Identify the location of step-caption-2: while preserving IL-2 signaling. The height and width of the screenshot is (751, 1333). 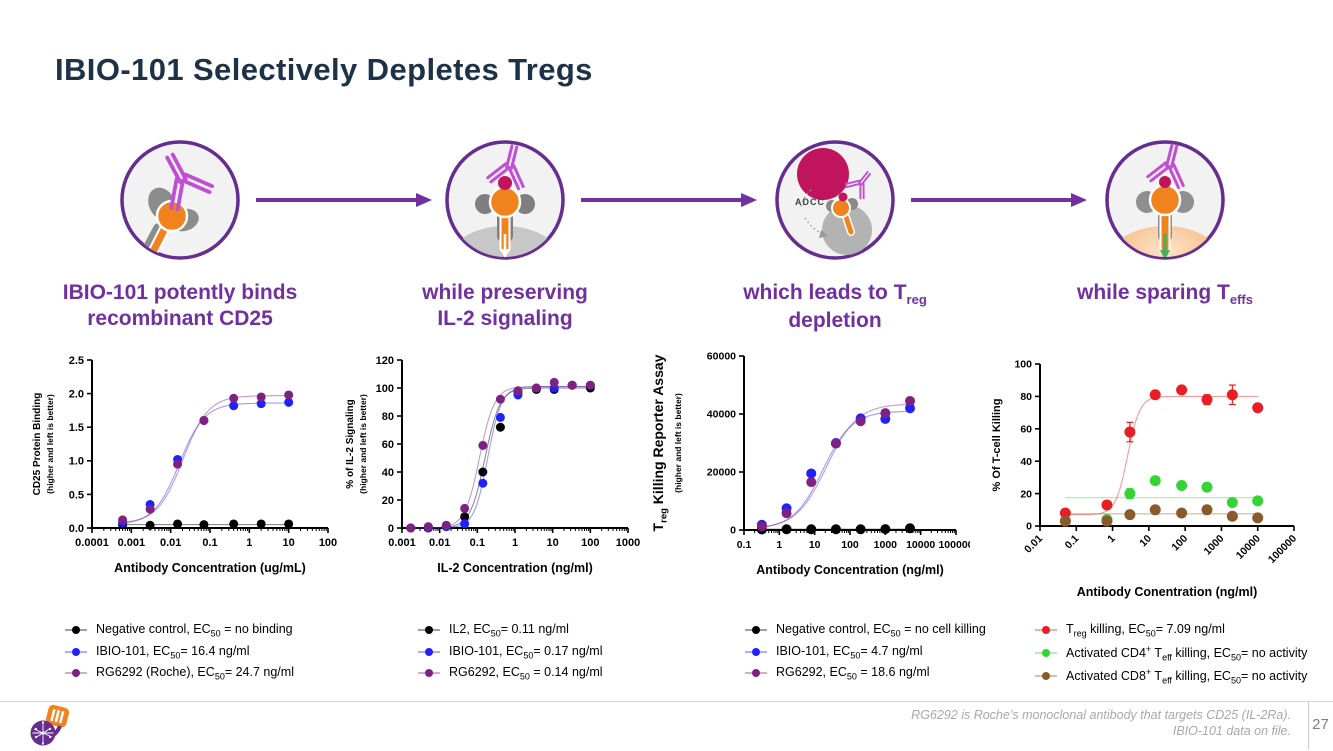
(505, 305).